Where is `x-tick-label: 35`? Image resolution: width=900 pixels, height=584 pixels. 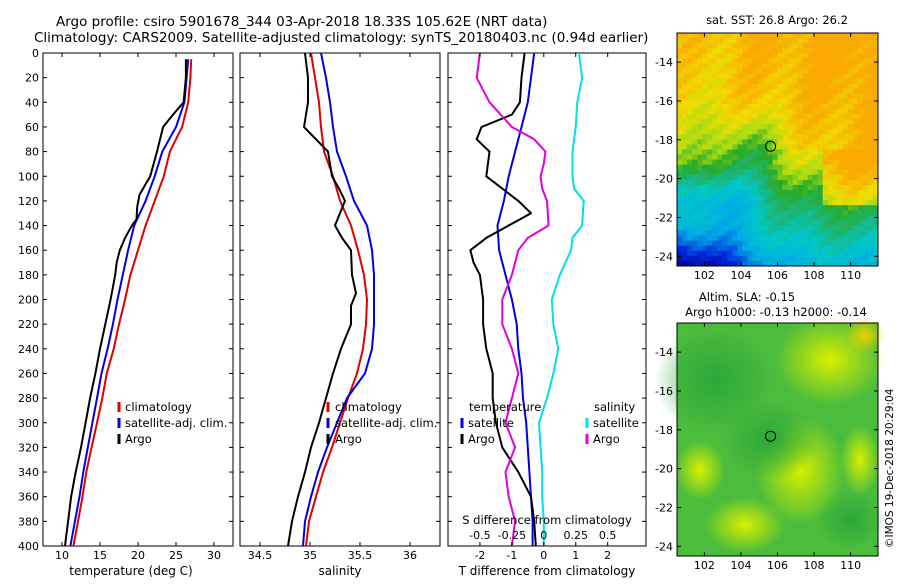 x-tick-label: 35 is located at coordinates (310, 555).